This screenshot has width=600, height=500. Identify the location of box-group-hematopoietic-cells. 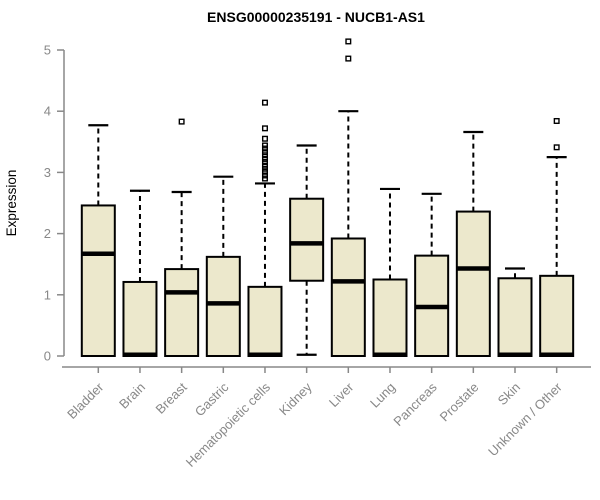
(265, 228).